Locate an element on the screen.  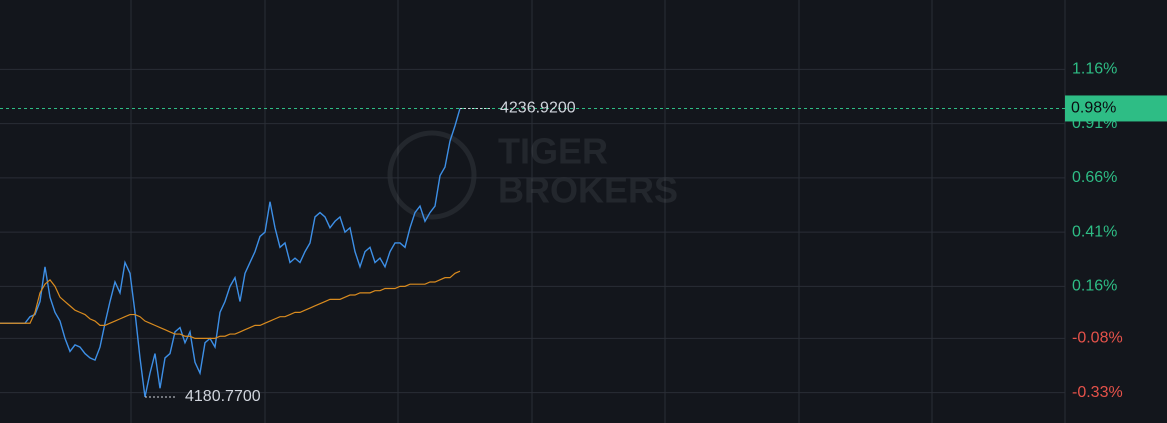
y-tick-label: -0.33% is located at coordinates (1097, 392).